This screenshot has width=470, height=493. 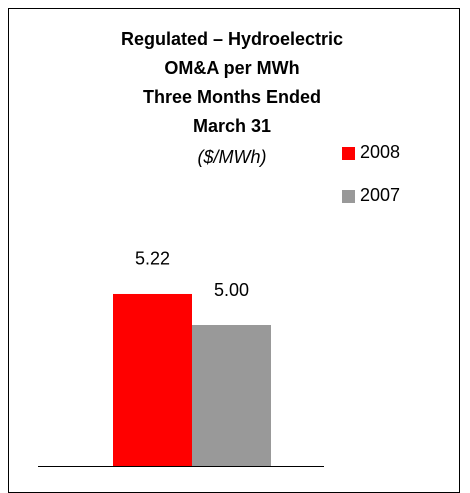 I want to click on chart-title: March 31, so click(x=232, y=126).